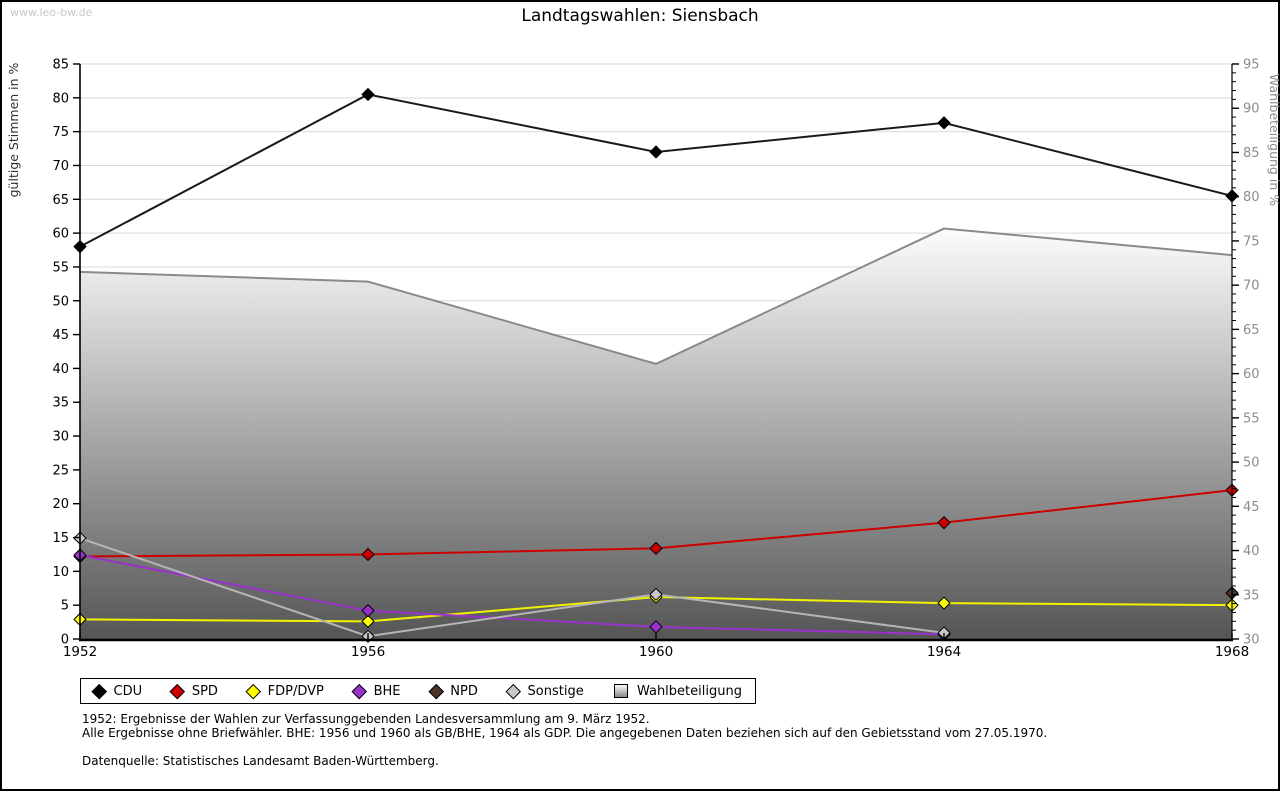 The image size is (1280, 791). I want to click on legend-label-npd: NPD, so click(464, 691).